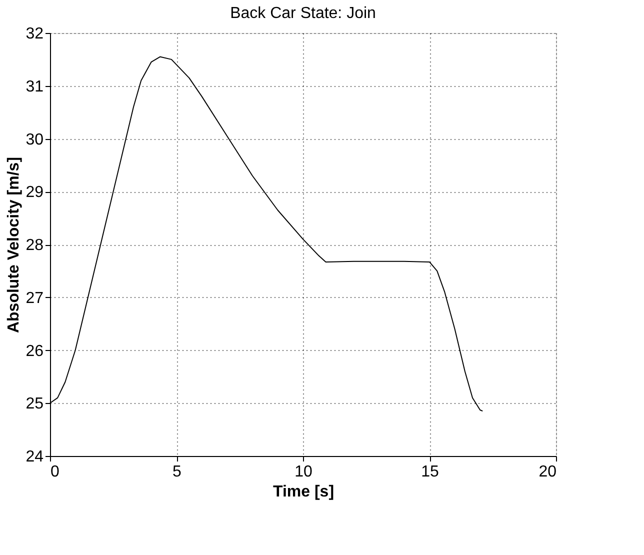 Image resolution: width=644 pixels, height=555 pixels. I want to click on y-tick-label: 27, so click(35, 298).